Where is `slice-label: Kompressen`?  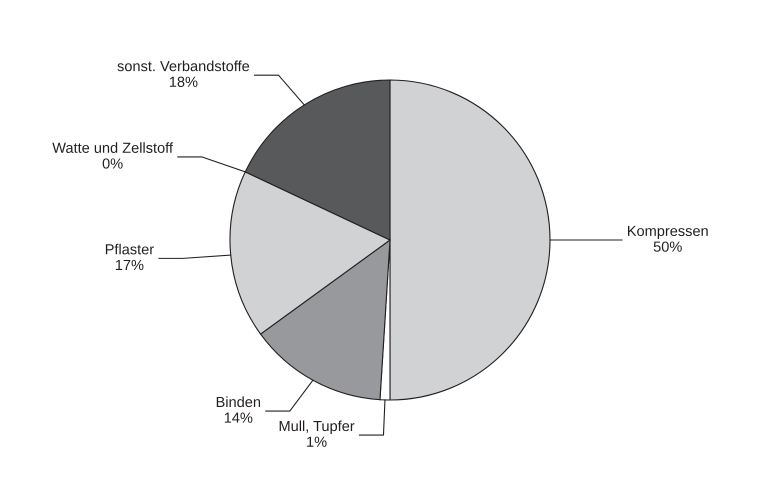 slice-label: Kompressen is located at coordinates (668, 232).